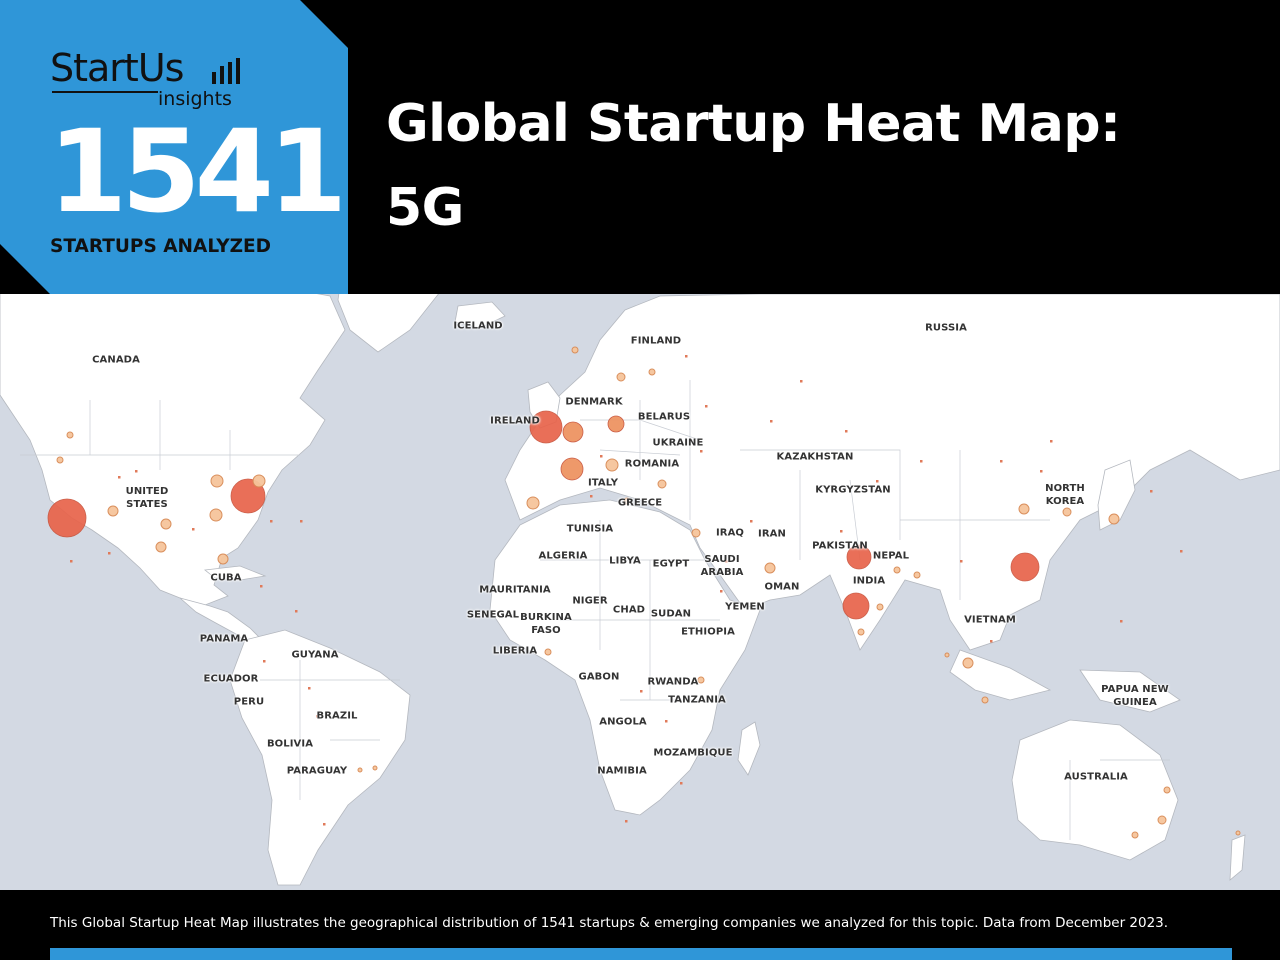  I want to click on brand-name: StartUs, so click(117, 68).